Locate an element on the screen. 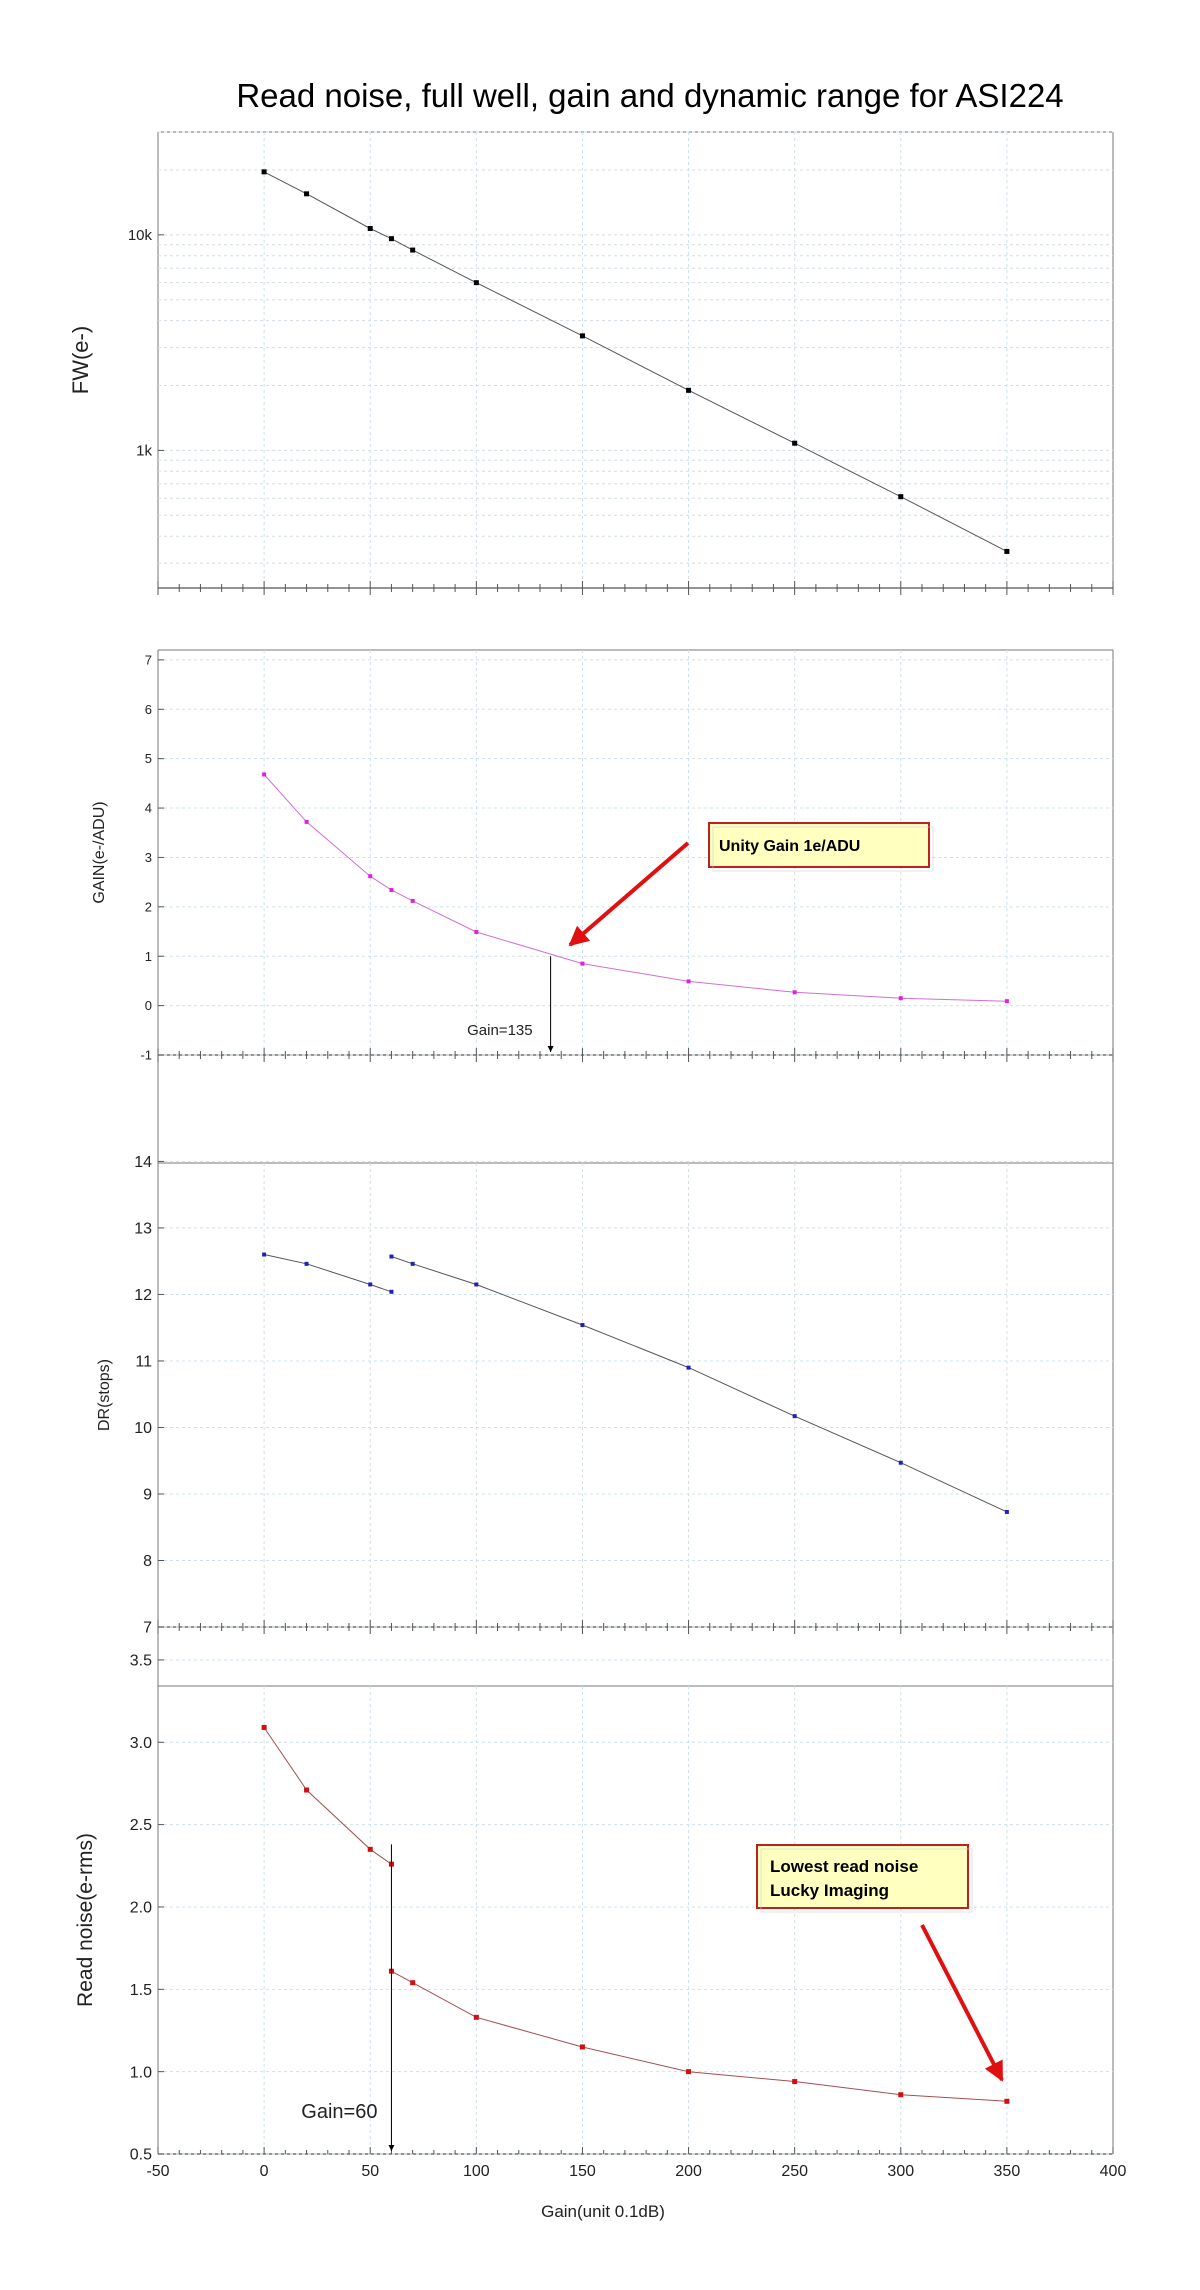 This screenshot has width=1200, height=2290. x-tick-label: 200 is located at coordinates (688, 2171).